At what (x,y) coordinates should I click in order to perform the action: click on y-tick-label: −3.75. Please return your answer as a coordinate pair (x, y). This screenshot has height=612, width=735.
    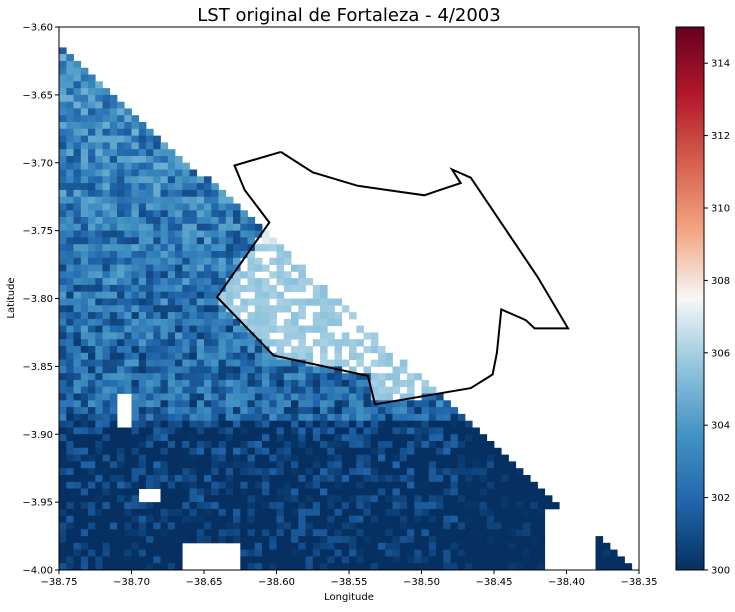
    Looking at the image, I should click on (37, 231).